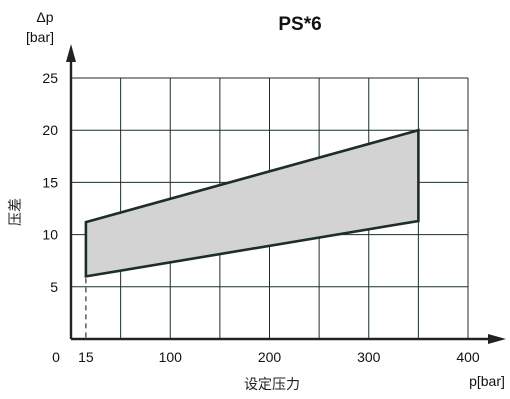 This screenshot has width=510, height=399. Describe the element at coordinates (369, 357) in the screenshot. I see `x-tick-label-300: 300` at that location.